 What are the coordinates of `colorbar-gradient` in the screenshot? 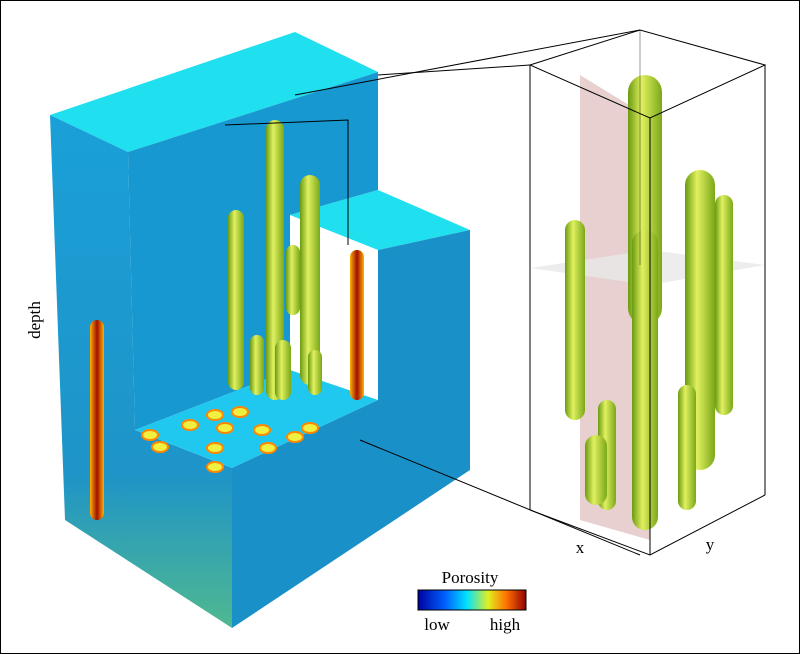 It's located at (472, 600).